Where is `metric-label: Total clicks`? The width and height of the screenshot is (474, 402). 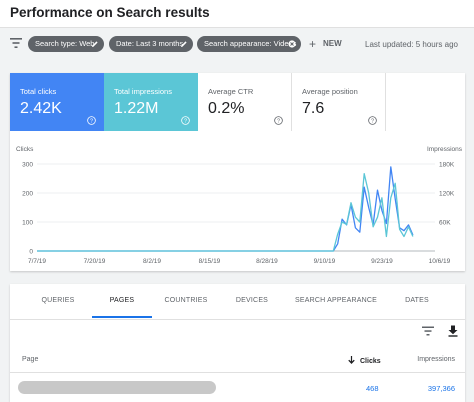
metric-label: Total clicks is located at coordinates (38, 91).